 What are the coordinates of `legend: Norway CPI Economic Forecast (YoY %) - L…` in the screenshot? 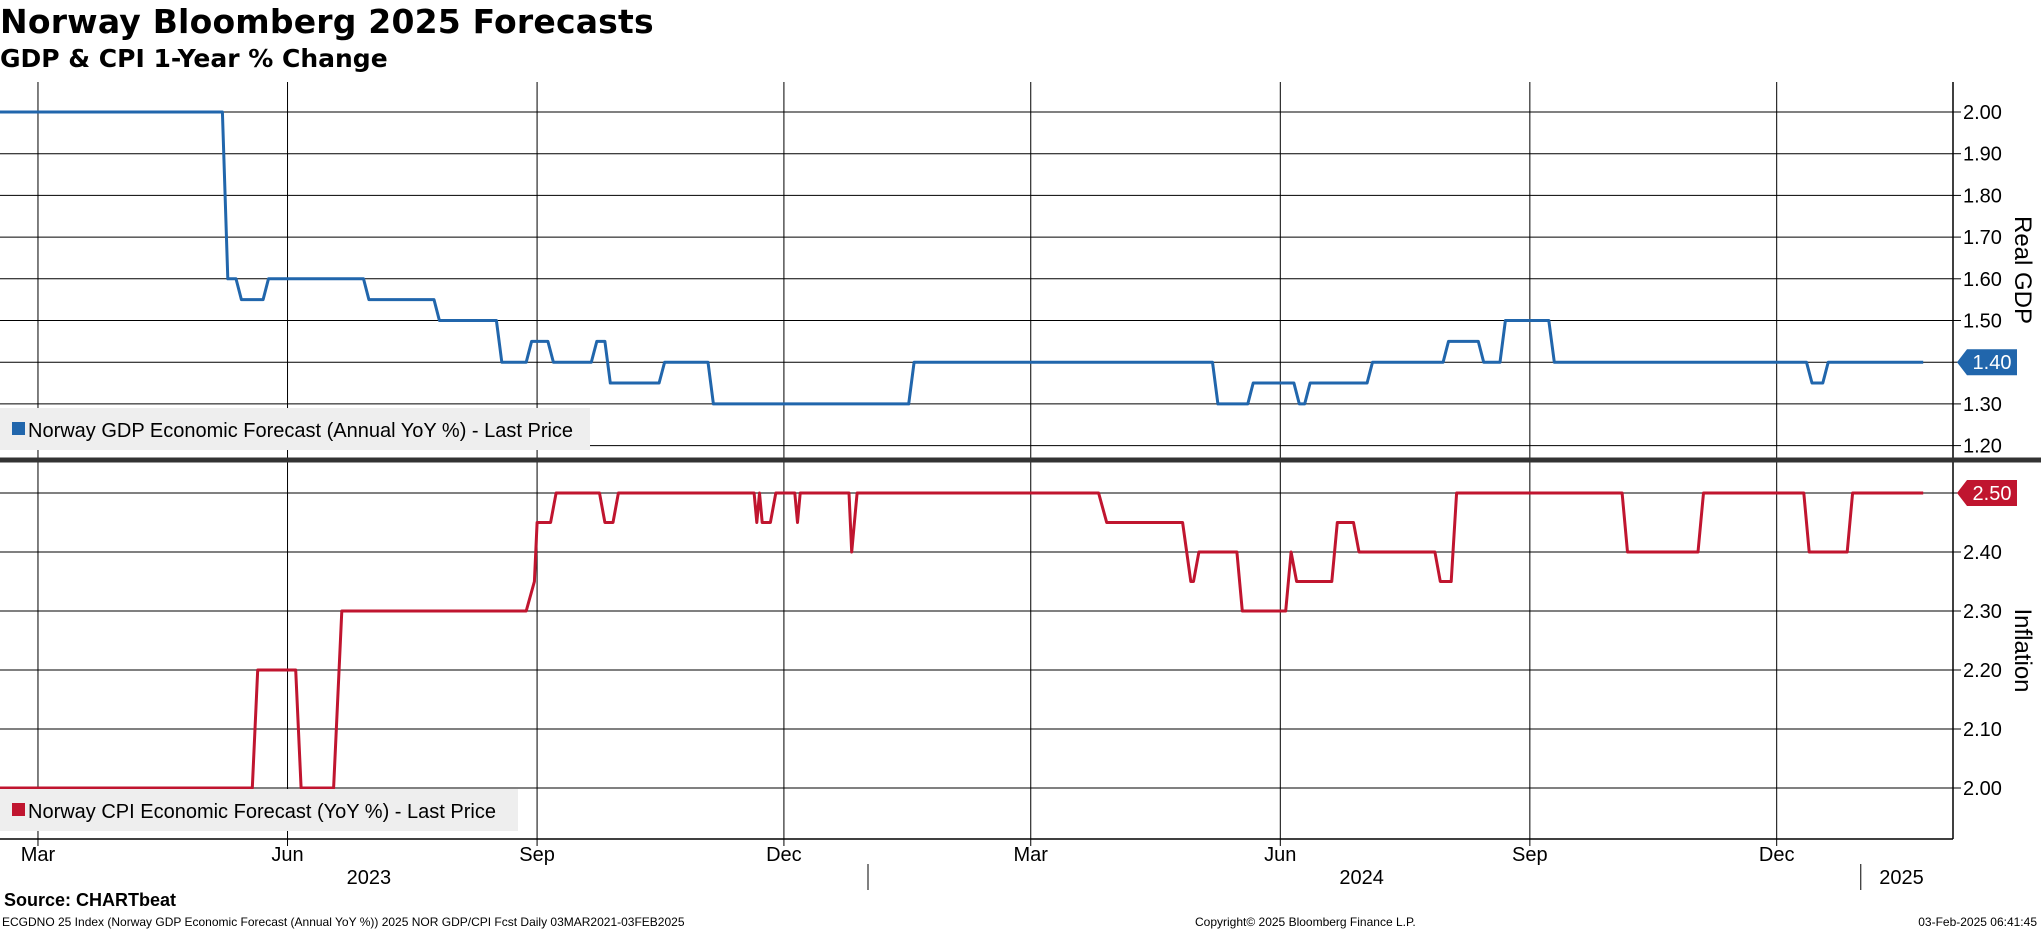 It's located at (259, 810).